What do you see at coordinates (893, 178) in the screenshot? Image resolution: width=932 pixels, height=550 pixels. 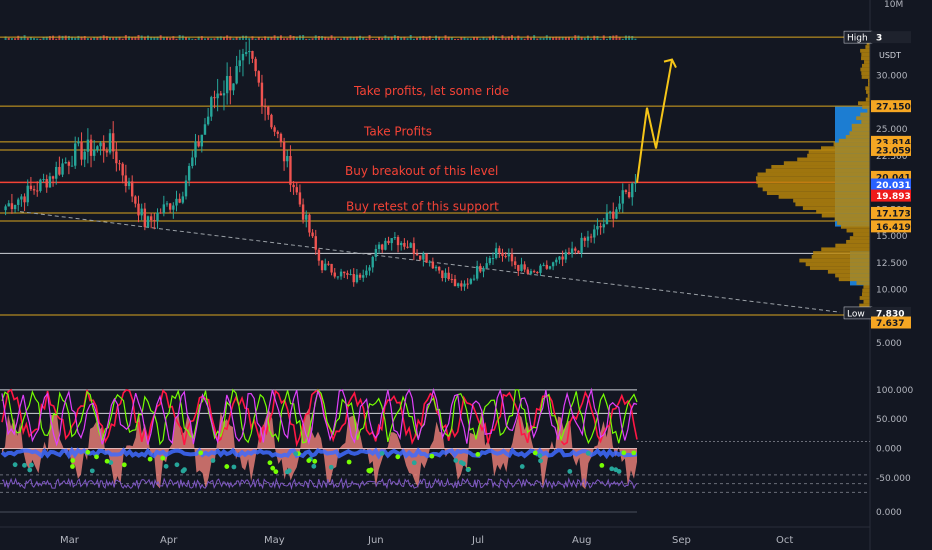 I see `axis-tag-value: 20.041` at bounding box center [893, 178].